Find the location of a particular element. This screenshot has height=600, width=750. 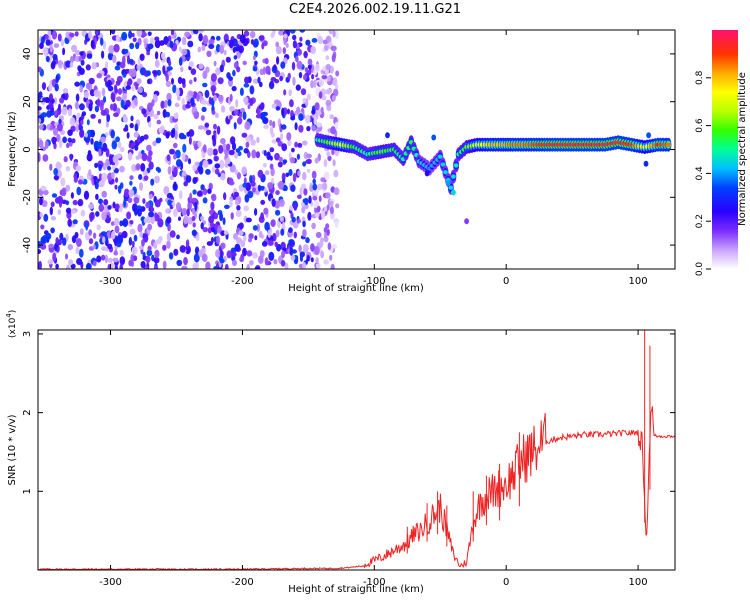

colorbar-ticks: 0.0 0.2 0.4 0.6 0.8 is located at coordinates (703, 173).